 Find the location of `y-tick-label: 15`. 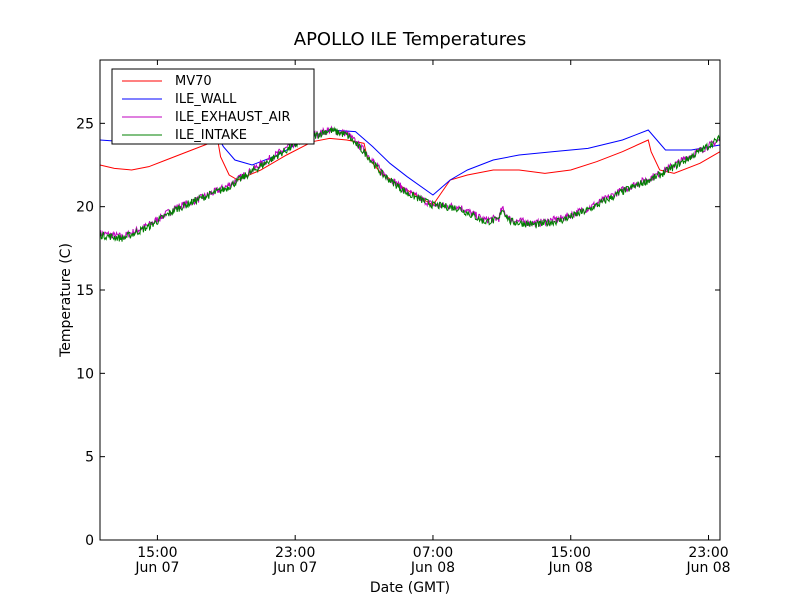

y-tick-label: 15 is located at coordinates (85, 291).